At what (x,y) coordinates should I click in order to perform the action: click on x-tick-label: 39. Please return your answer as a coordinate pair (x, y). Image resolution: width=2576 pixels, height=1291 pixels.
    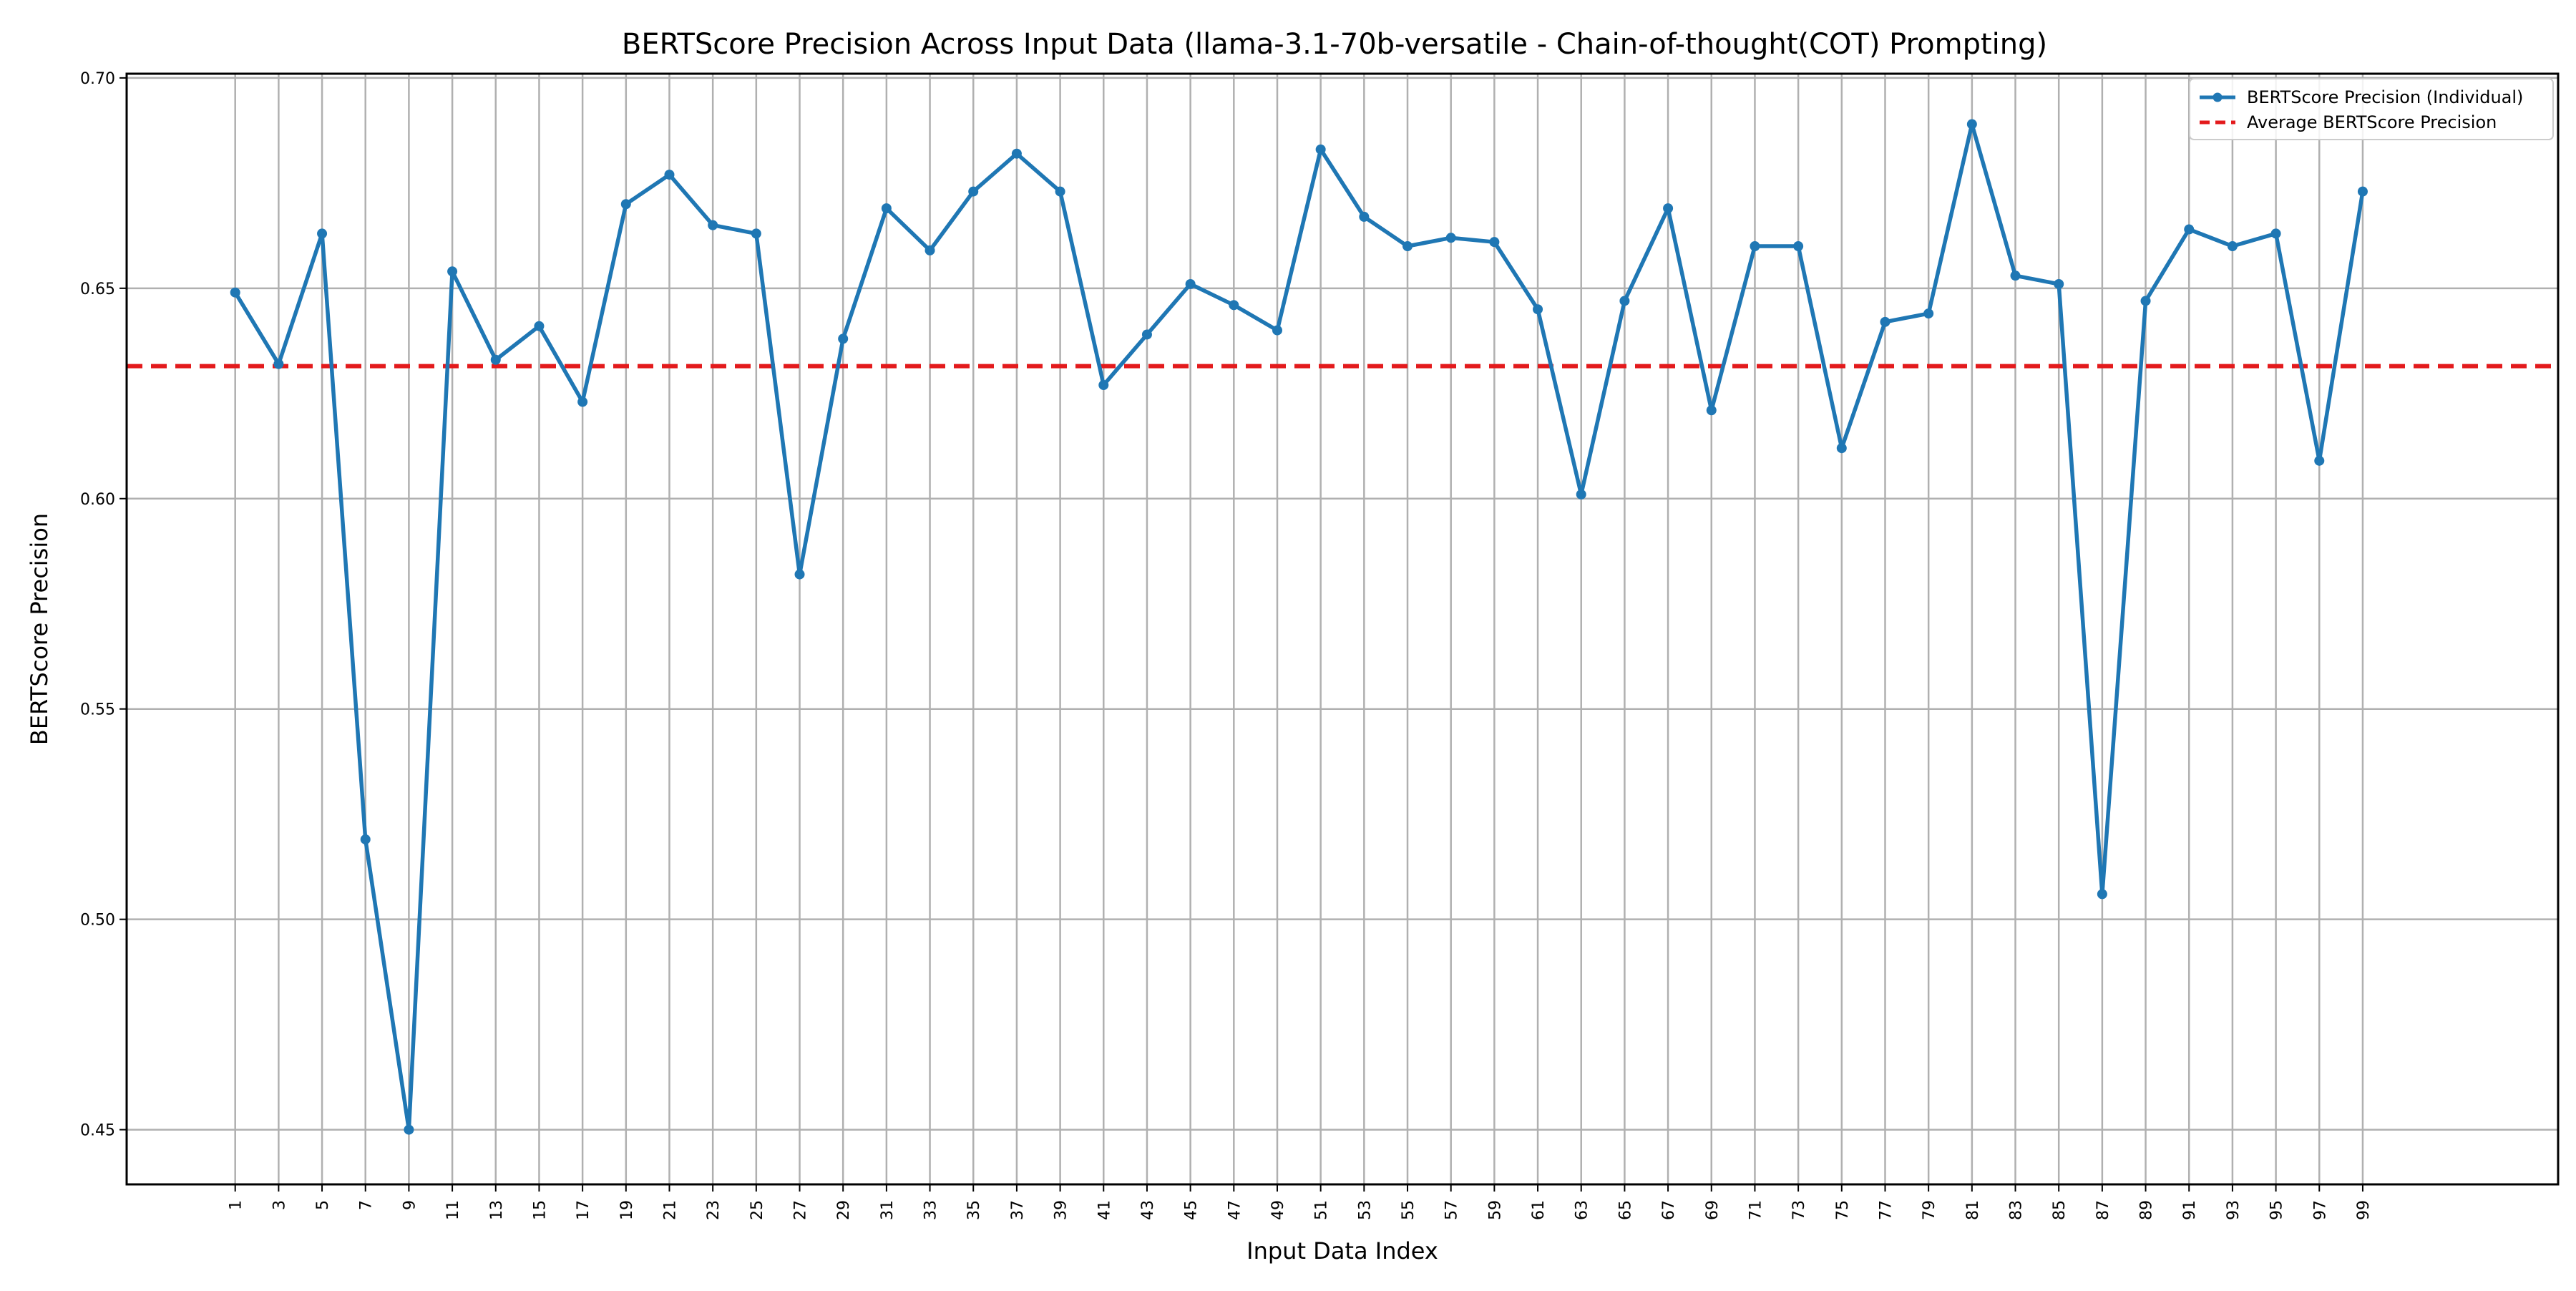
    Looking at the image, I should click on (1061, 1210).